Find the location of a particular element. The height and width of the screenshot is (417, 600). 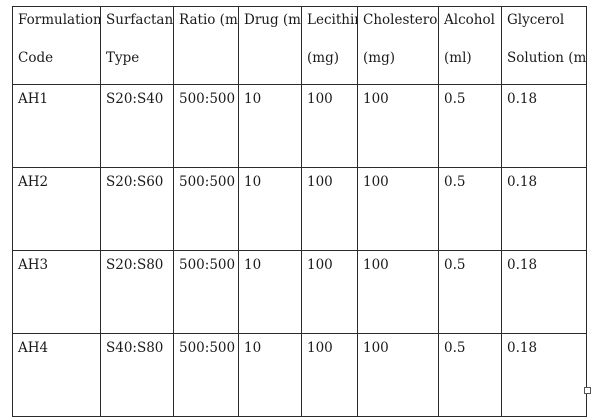

header-cell: Glycerol Solution (ml is located at coordinates (544, 45).